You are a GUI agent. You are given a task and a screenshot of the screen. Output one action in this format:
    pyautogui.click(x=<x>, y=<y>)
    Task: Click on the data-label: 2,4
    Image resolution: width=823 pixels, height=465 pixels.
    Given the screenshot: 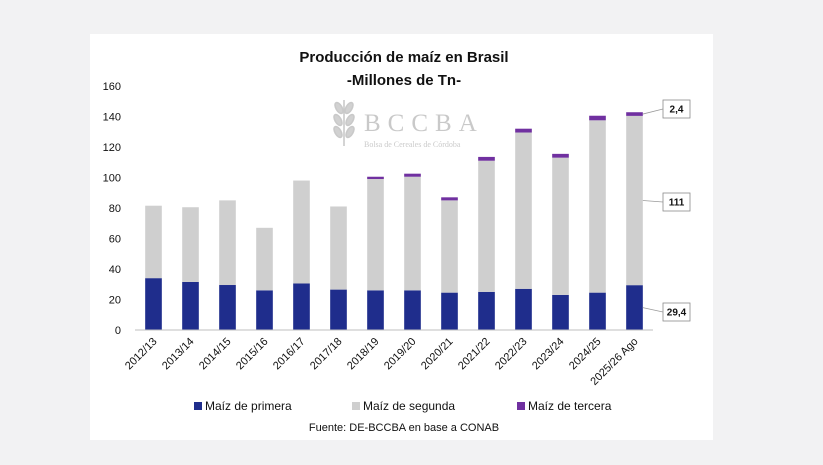 What is the action you would take?
    pyautogui.click(x=677, y=110)
    